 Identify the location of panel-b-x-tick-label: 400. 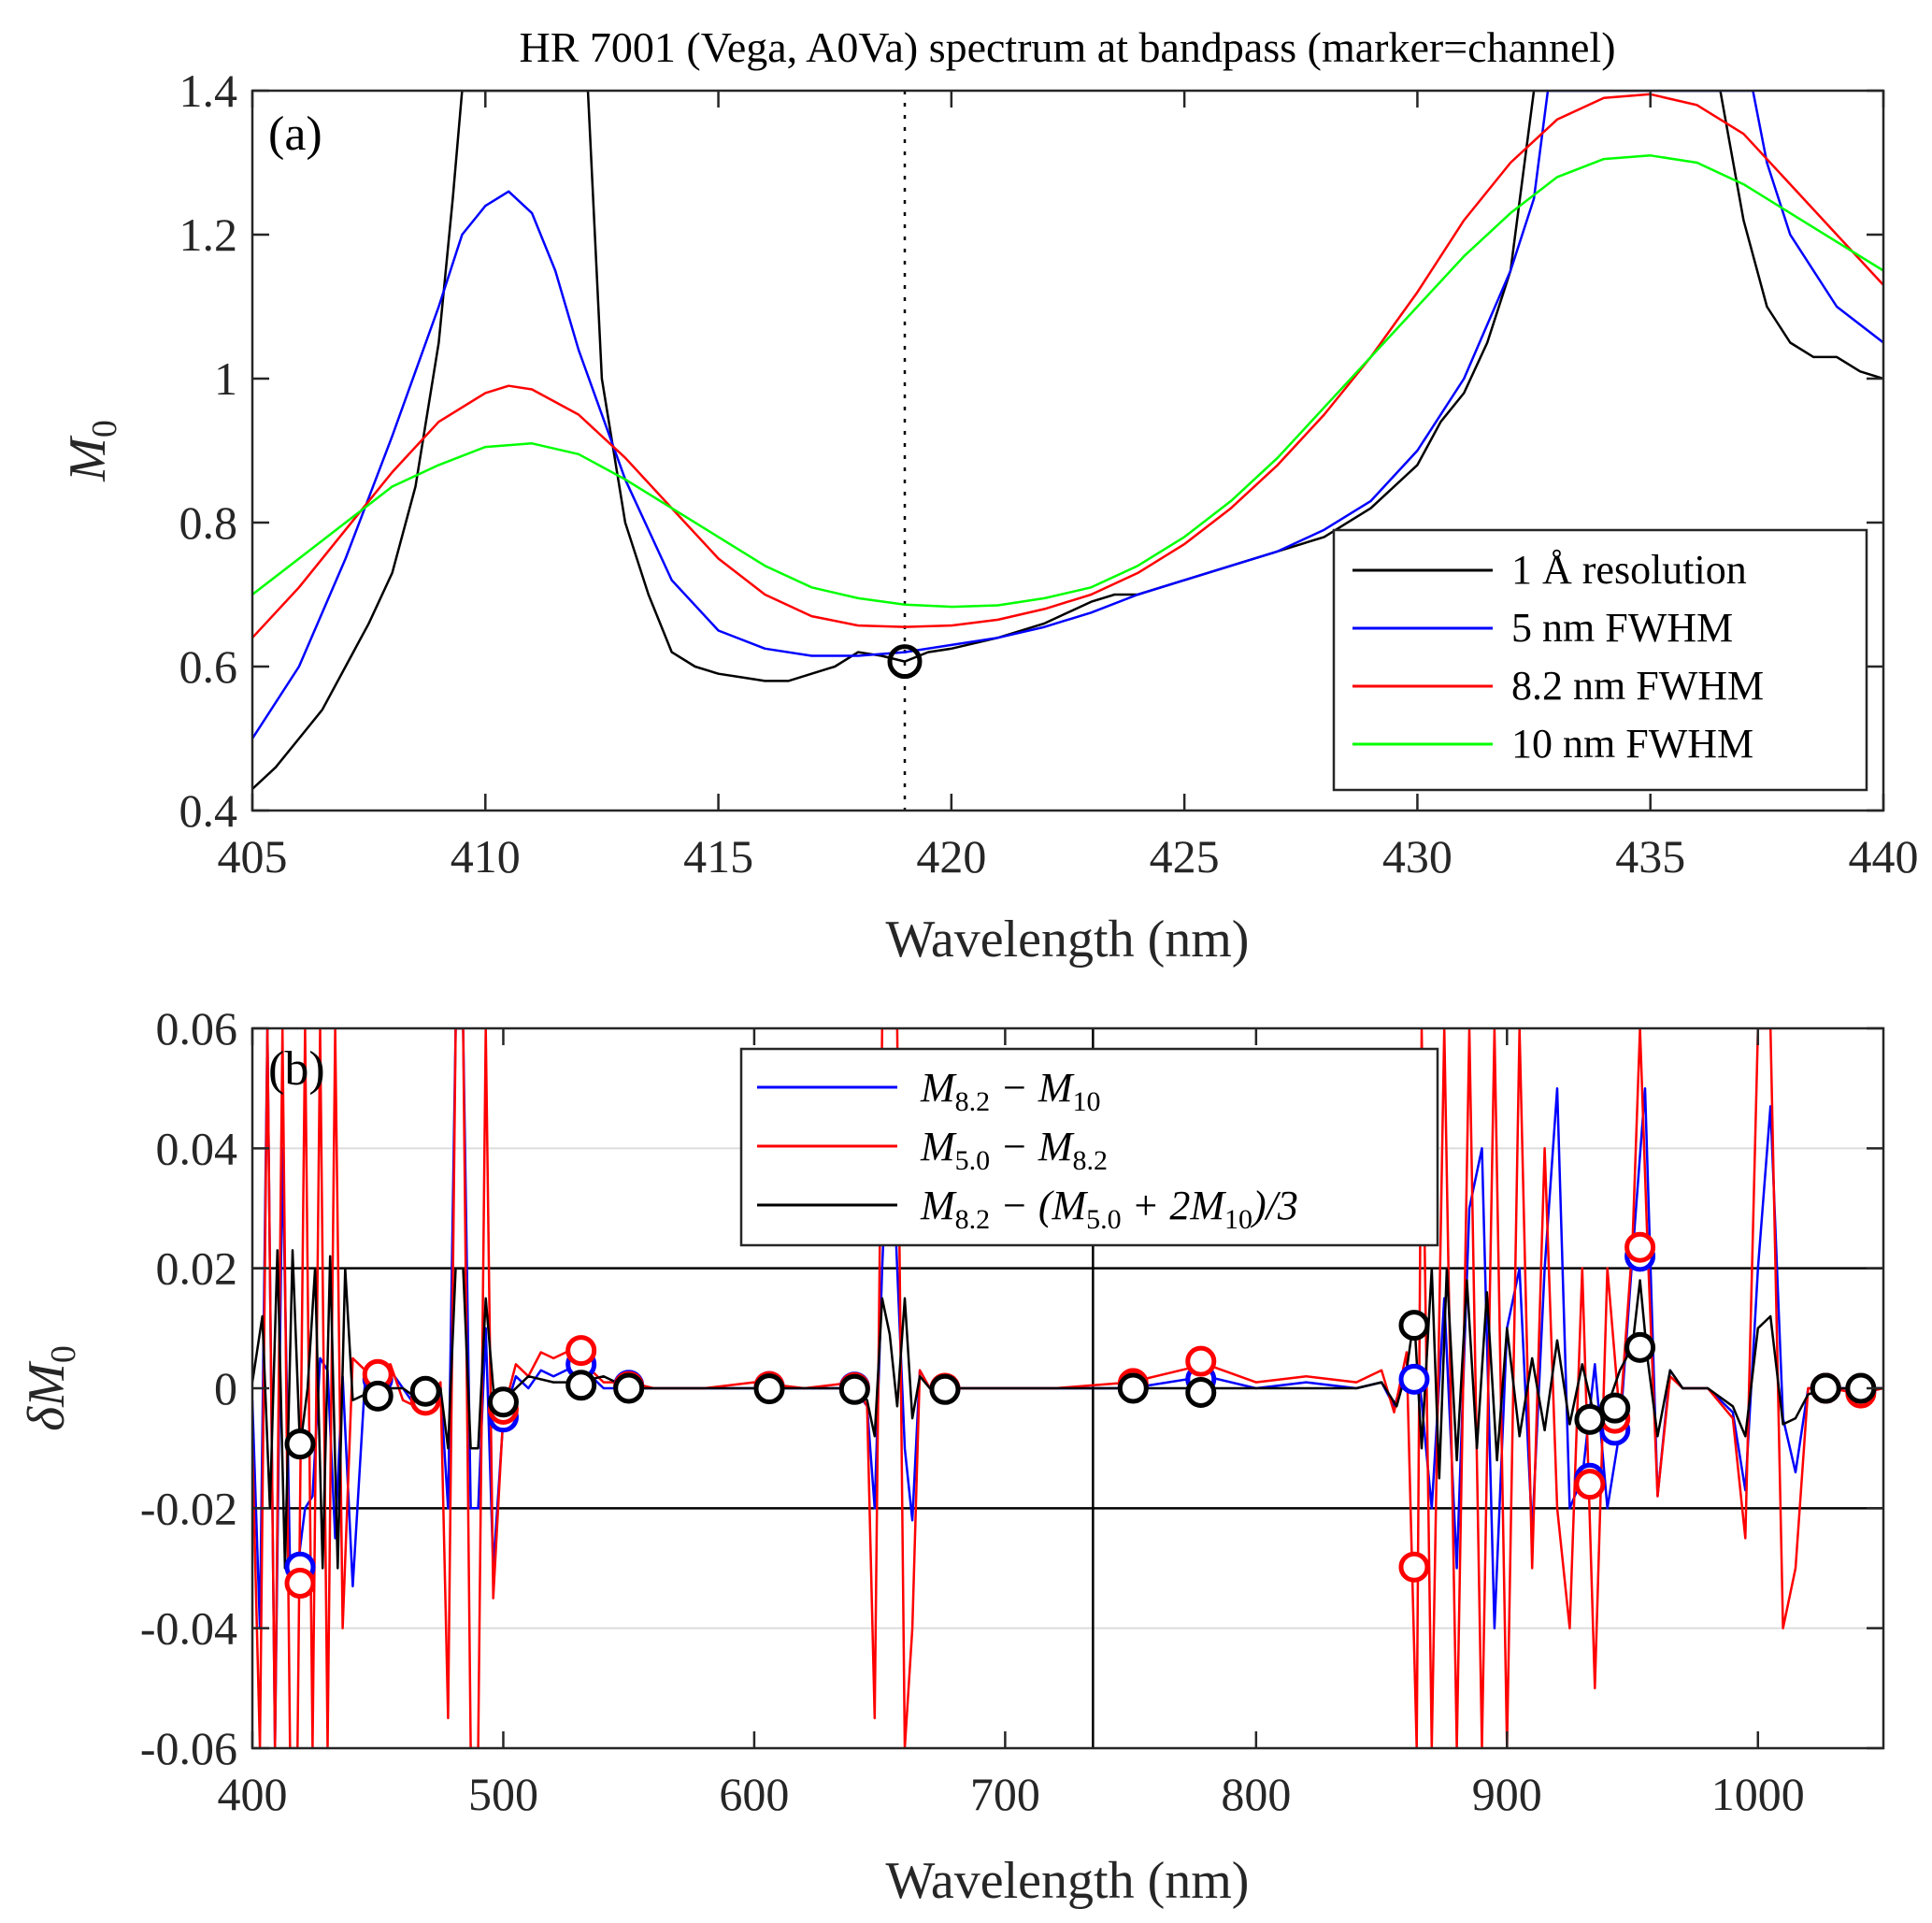
(253, 1794).